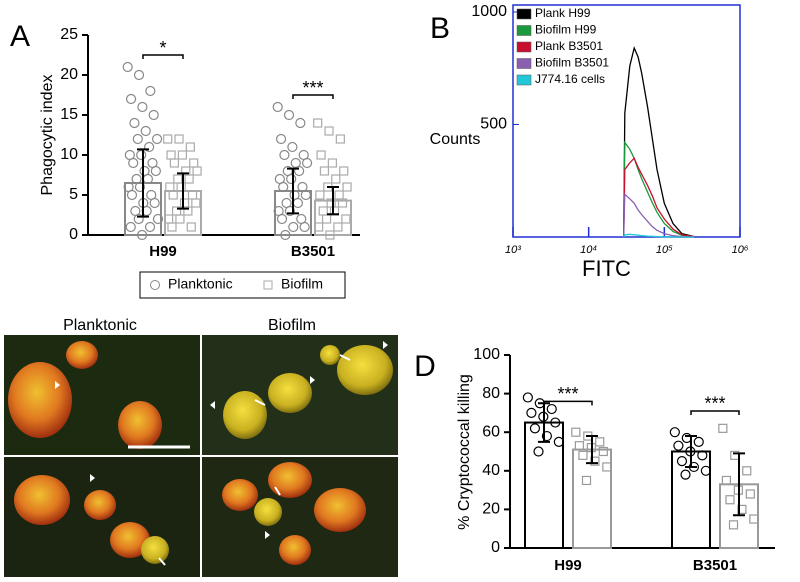 This screenshot has width=800, height=582. Describe the element at coordinates (69, 74) in the screenshot. I see `y-tick-label: 20` at that location.